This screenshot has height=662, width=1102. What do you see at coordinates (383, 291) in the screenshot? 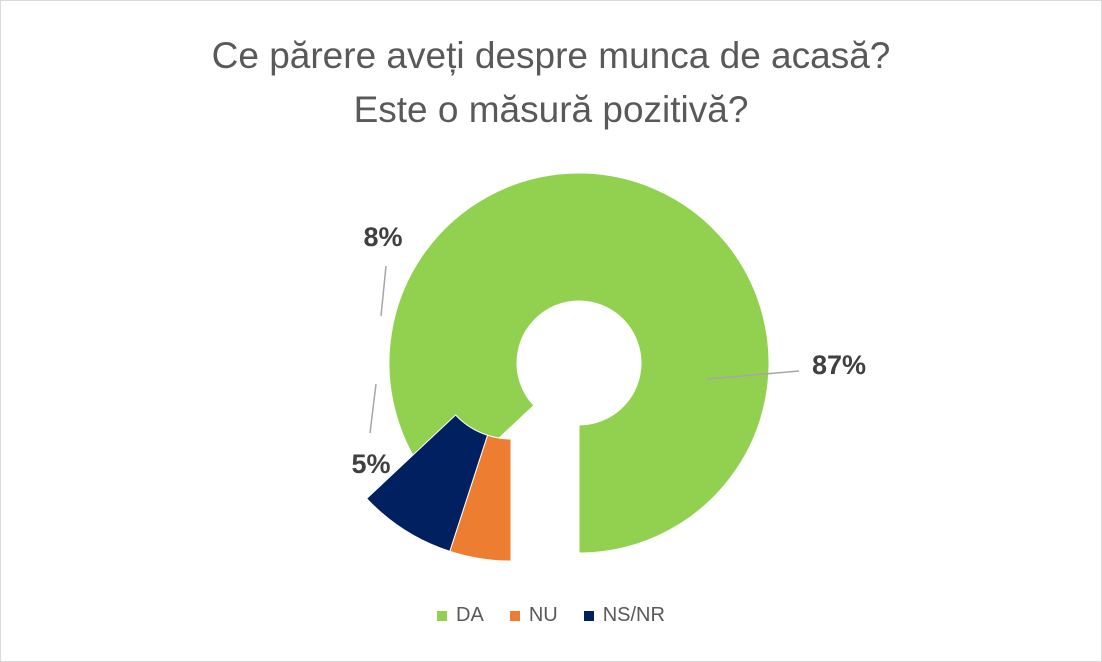
I see `leader-line-nsnr` at bounding box center [383, 291].